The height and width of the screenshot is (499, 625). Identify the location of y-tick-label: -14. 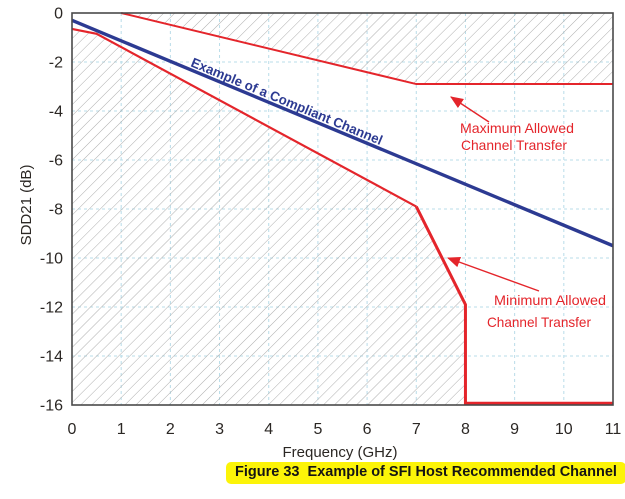
(51, 357).